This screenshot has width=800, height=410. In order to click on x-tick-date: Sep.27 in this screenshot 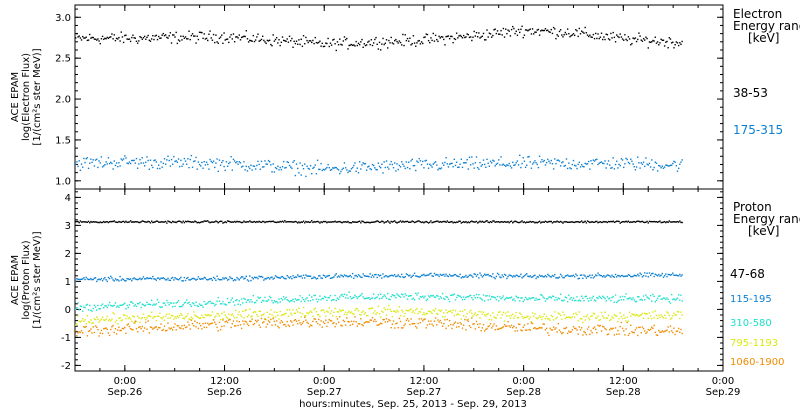, I will do `click(324, 392)`.